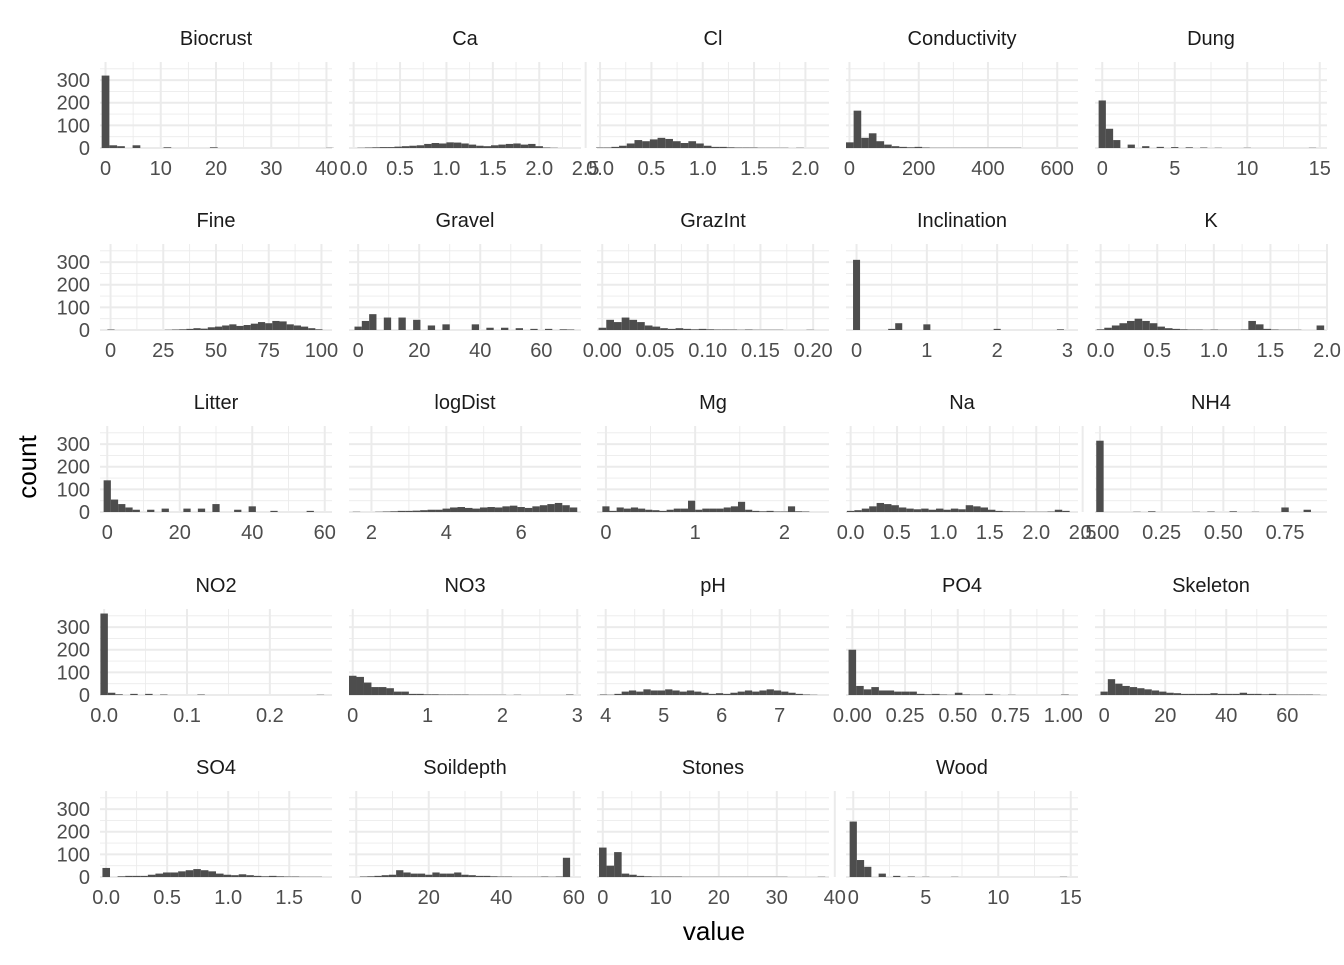  What do you see at coordinates (835, 898) in the screenshot?
I see `x-tick-label: 40` at bounding box center [835, 898].